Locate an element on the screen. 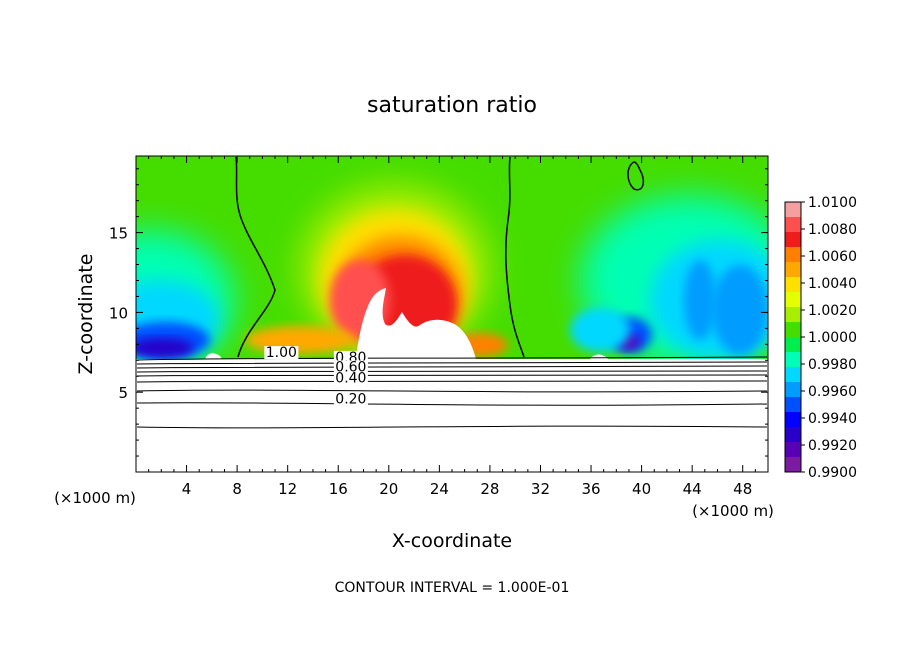 The width and height of the screenshot is (904, 654). colorbar-label: 0.9980 is located at coordinates (832, 365).